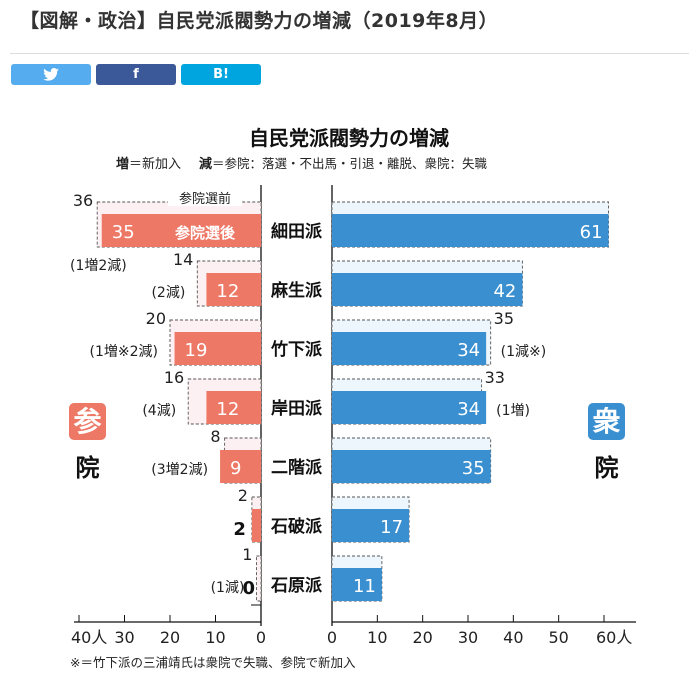 This screenshot has width=699, height=683. Describe the element at coordinates (88, 468) in the screenshot. I see `upper-house-label: 院` at that location.